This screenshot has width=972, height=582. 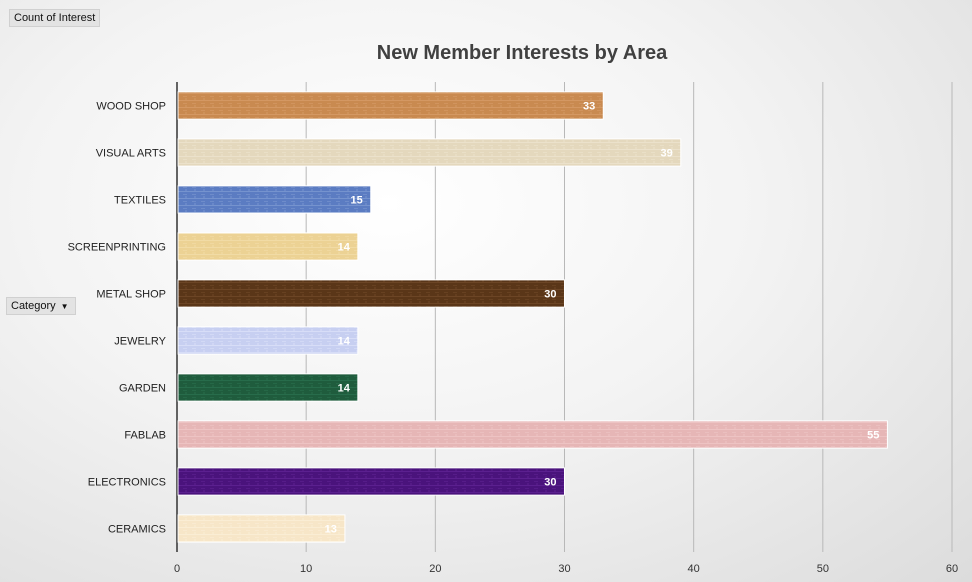 What do you see at coordinates (64, 306) in the screenshot?
I see `chevron-down-icon: ▼` at bounding box center [64, 306].